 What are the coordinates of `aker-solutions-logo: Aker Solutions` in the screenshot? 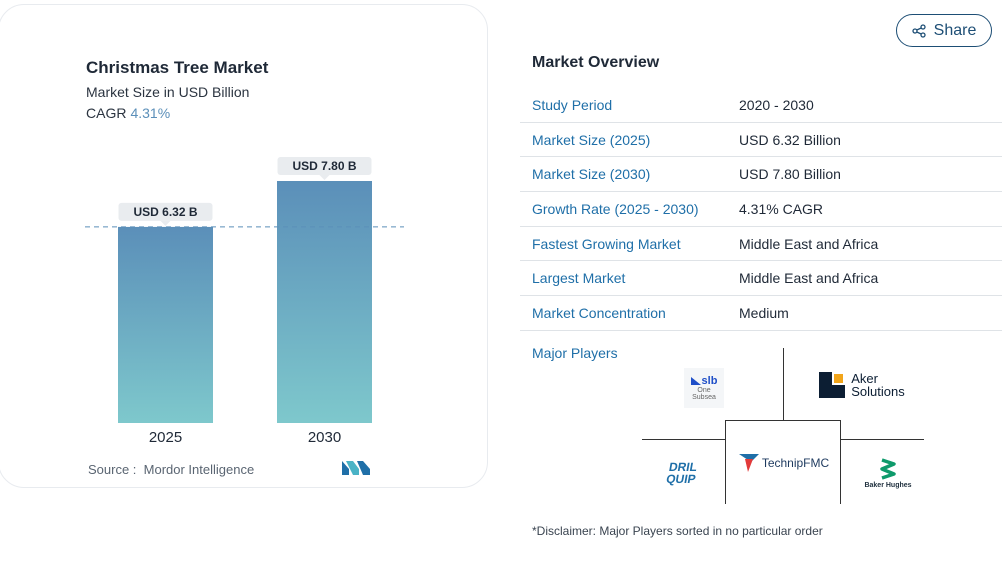 It's located at (862, 385).